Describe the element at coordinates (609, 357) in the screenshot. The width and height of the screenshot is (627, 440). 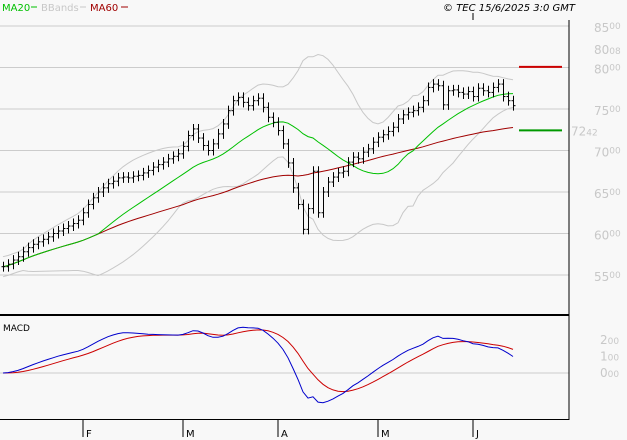
I see `macd-y-tick-label: 100` at that location.